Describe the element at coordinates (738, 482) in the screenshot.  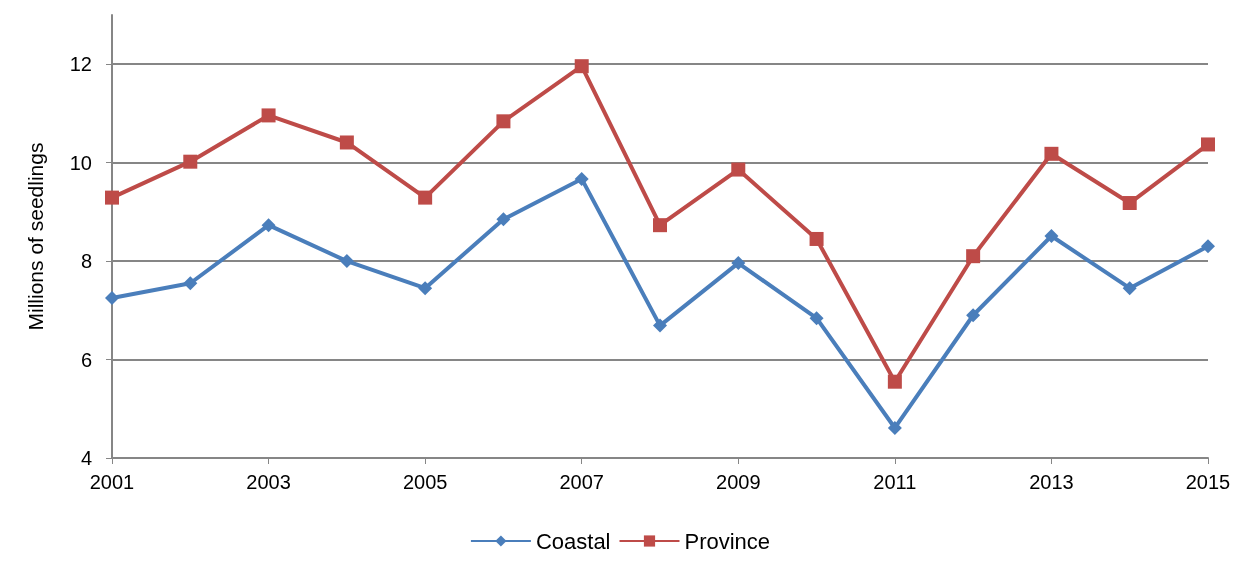
I see `x-tick-label: 2009` at that location.